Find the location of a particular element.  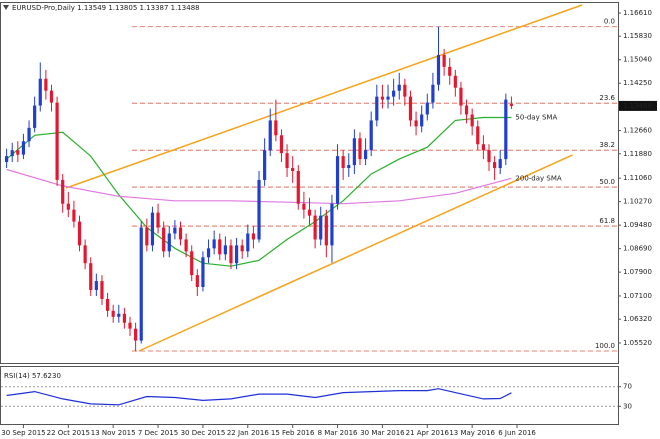

ma-label: 50-day SMA is located at coordinates (536, 117).